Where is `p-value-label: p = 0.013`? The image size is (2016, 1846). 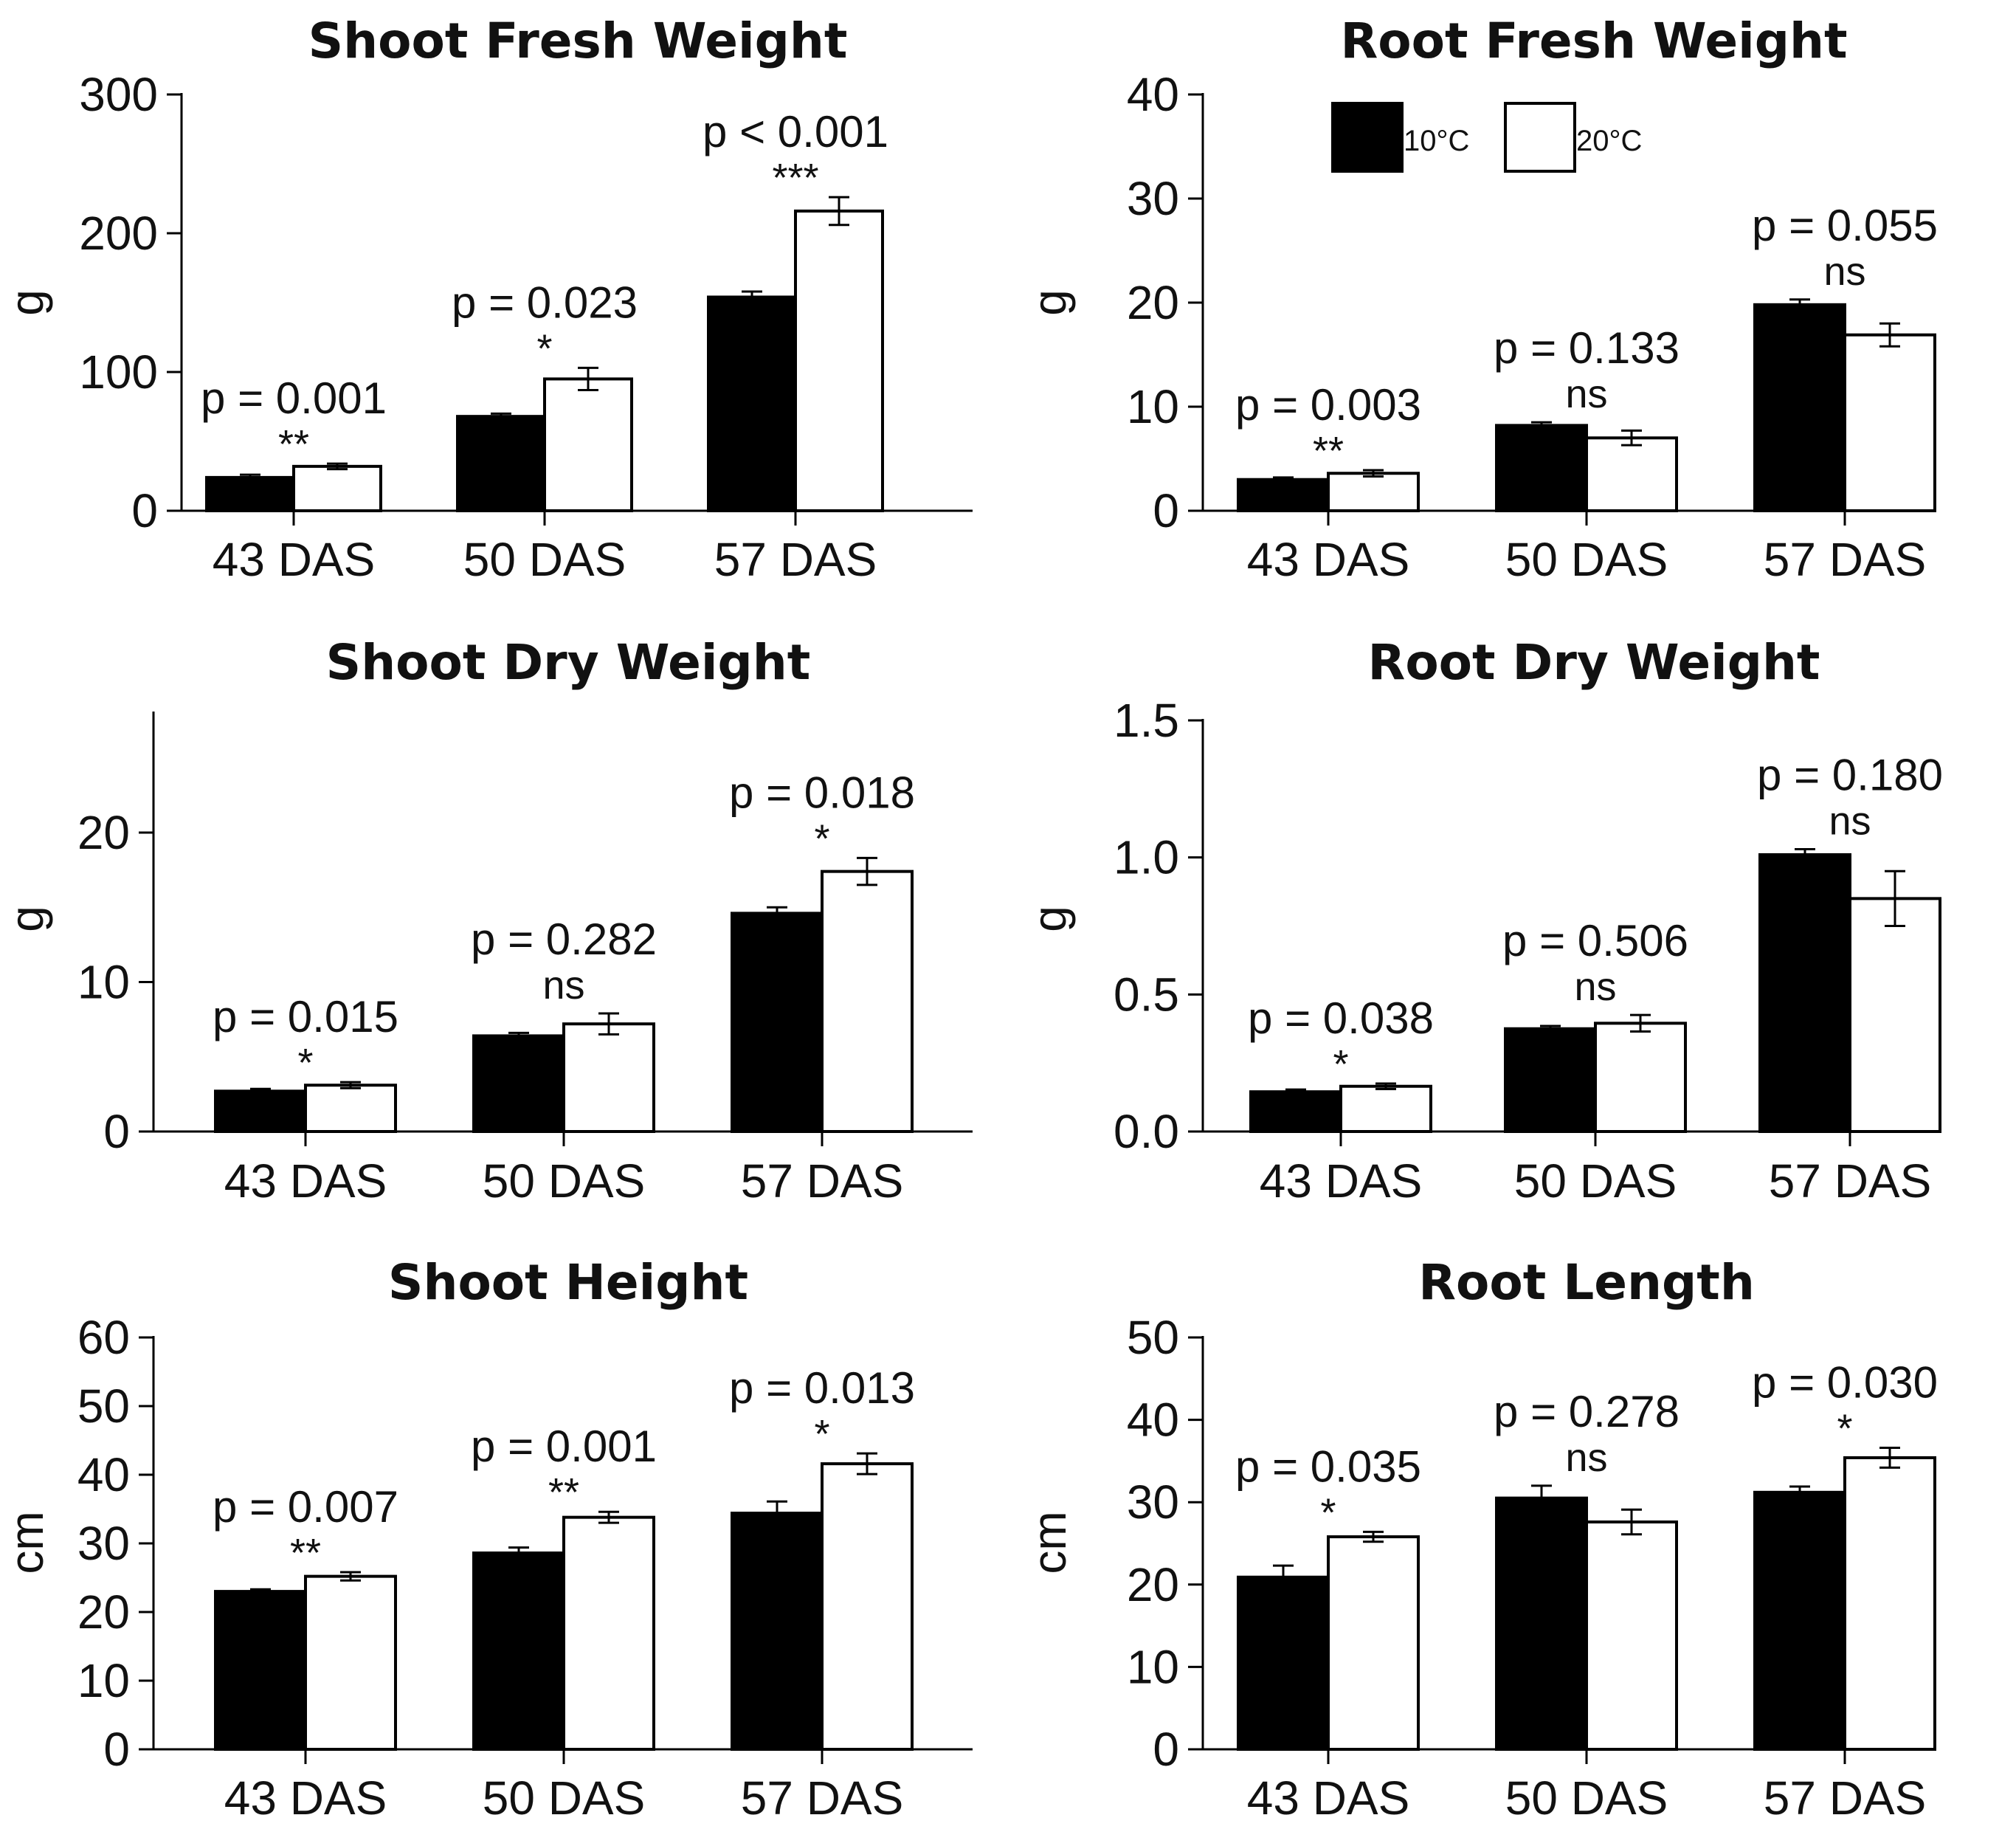 p-value-label: p = 0.013 is located at coordinates (822, 1388).